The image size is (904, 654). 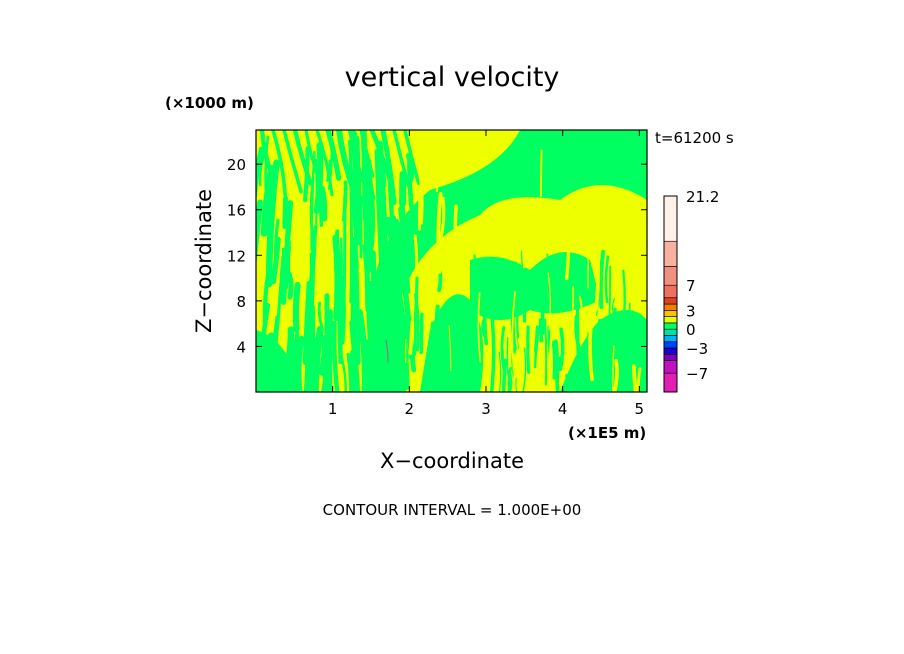 What do you see at coordinates (241, 347) in the screenshot?
I see `y-tick-label: 4` at bounding box center [241, 347].